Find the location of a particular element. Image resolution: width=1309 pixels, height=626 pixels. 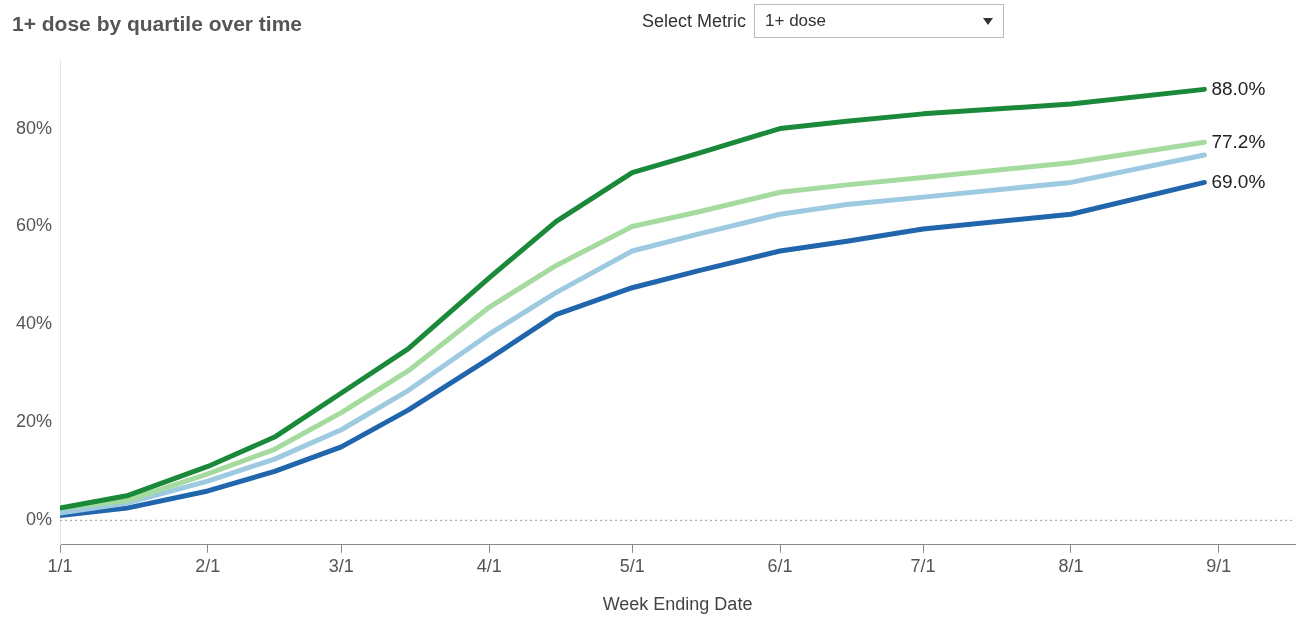

y-tick-label: 60% is located at coordinates (34, 225).